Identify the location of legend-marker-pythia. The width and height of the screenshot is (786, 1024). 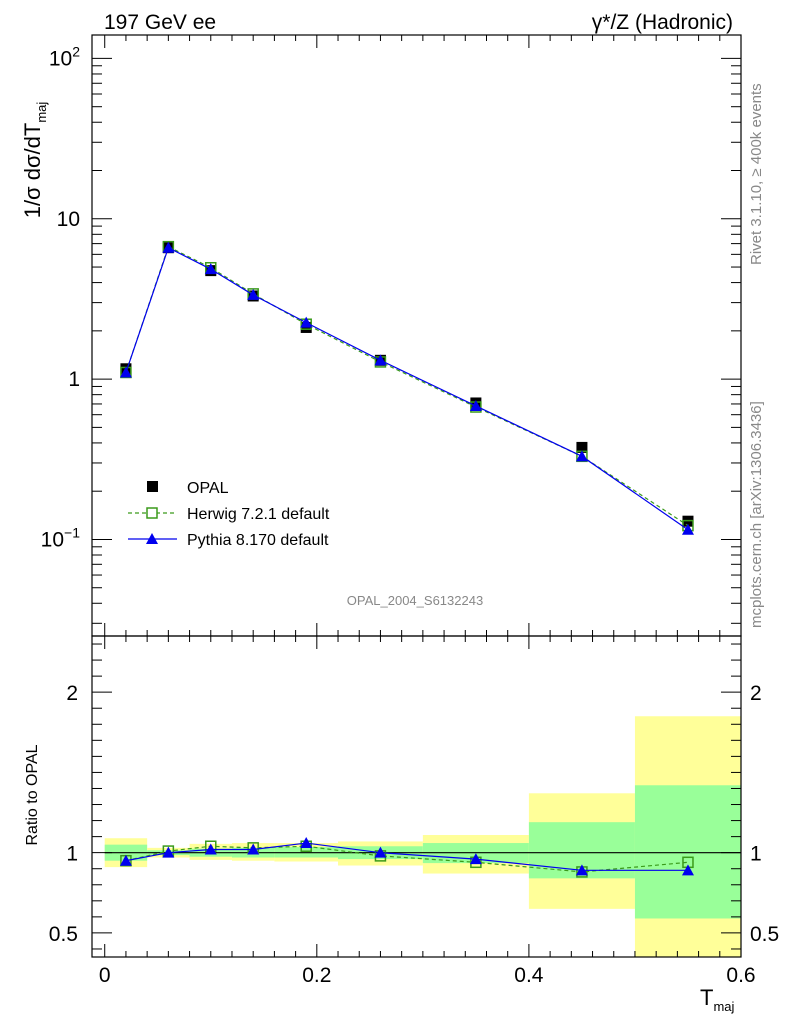
(152, 538).